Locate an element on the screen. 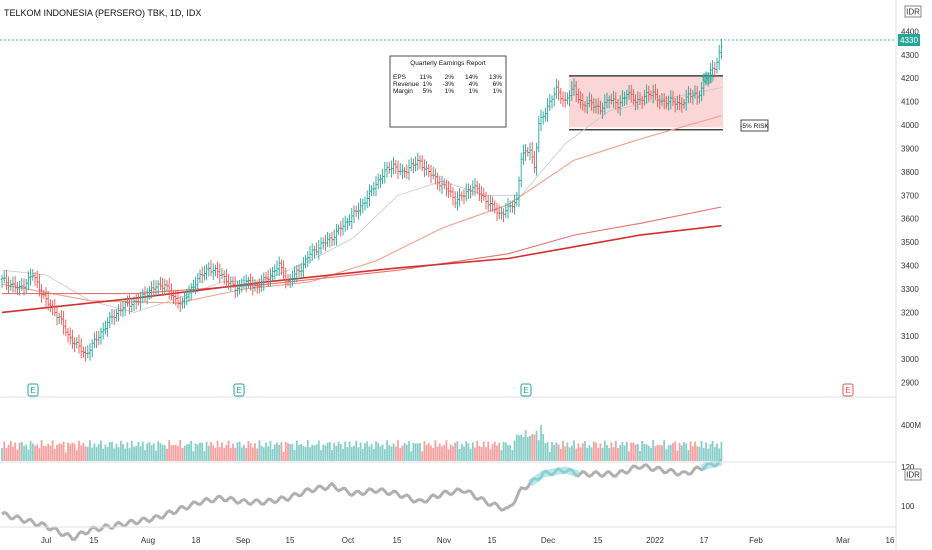  currency-badge is located at coordinates (913, 11).